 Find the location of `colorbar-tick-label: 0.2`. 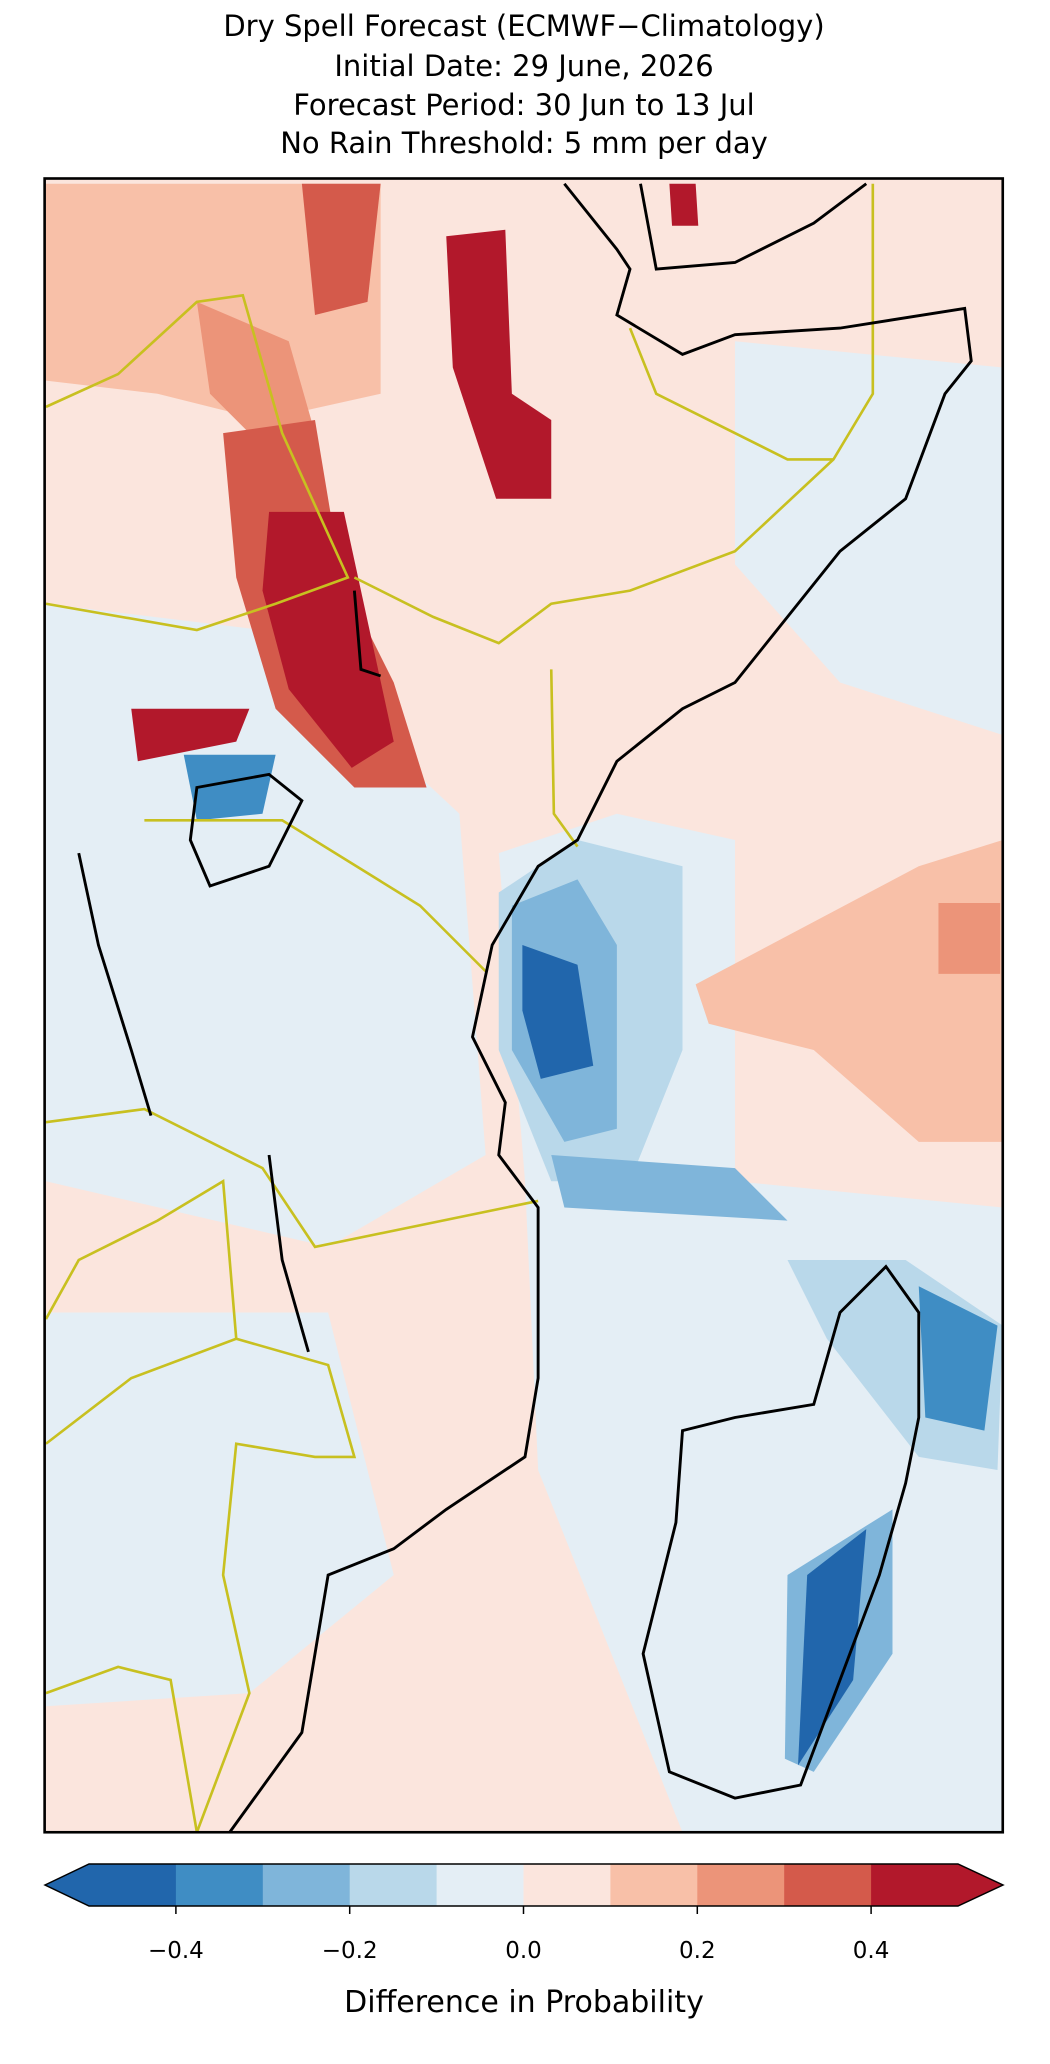

colorbar-tick-label: 0.2 is located at coordinates (697, 1951).